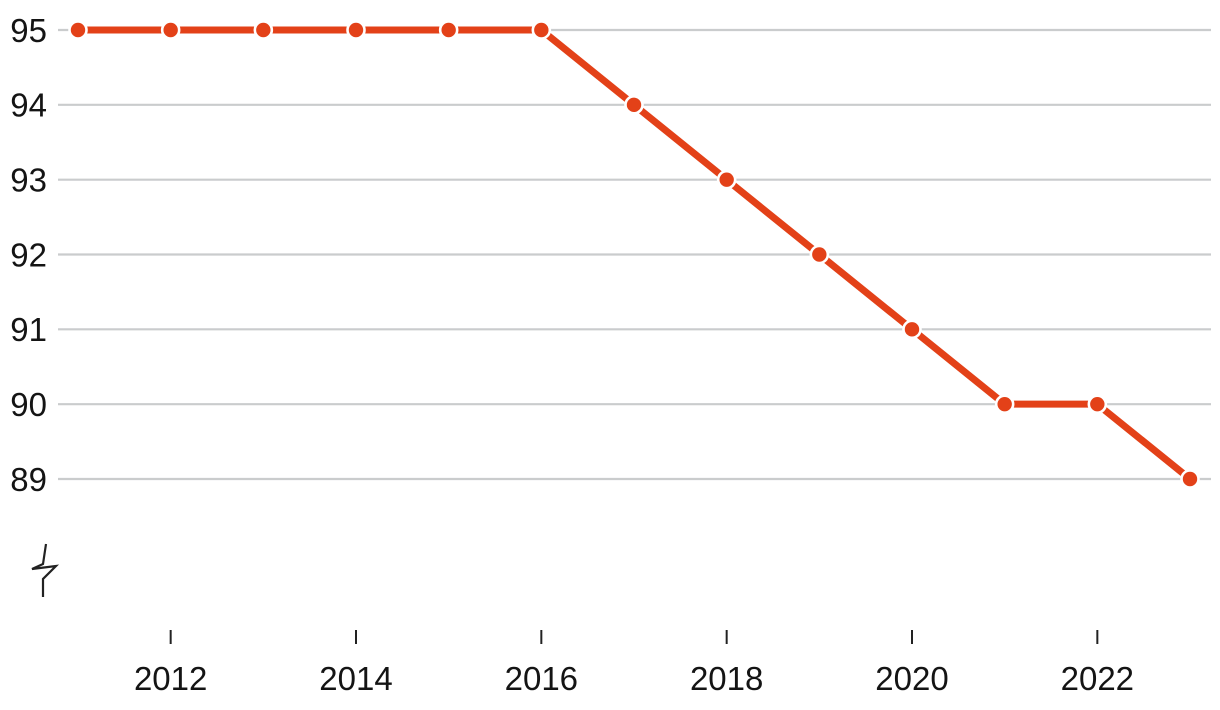 This screenshot has height=710, width=1220. Describe the element at coordinates (355, 678) in the screenshot. I see `x-axis-label: 2014` at that location.